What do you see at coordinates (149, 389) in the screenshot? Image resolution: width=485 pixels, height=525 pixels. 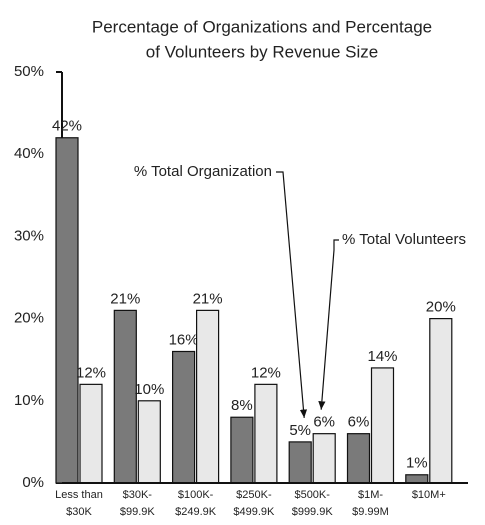 I see `value-label: 10%` at bounding box center [149, 389].